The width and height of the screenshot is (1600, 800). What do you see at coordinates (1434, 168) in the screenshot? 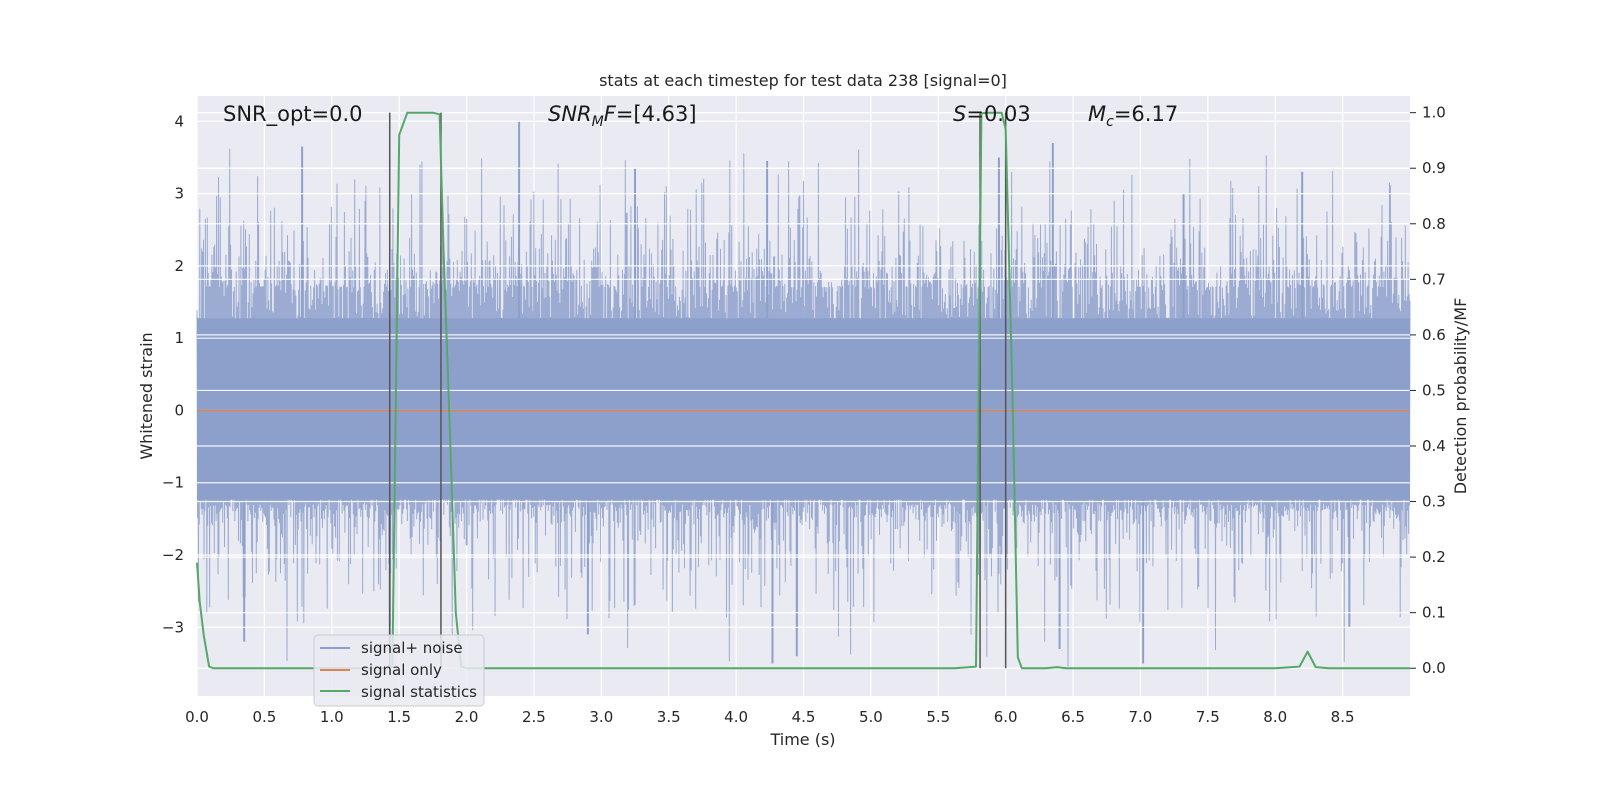
I see `y2-tick-label: 0.9` at bounding box center [1434, 168].